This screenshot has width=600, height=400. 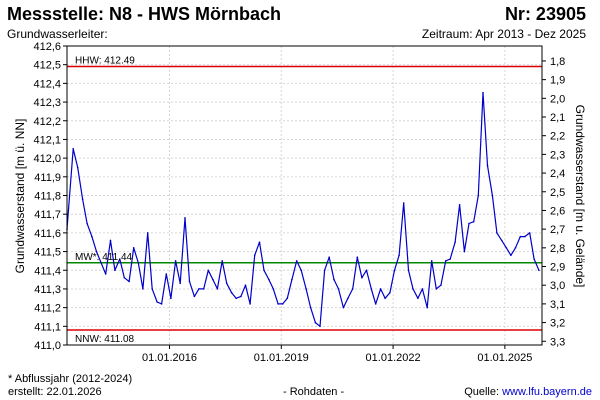 What do you see at coordinates (314, 392) in the screenshot?
I see `raw-data-label: - Rohdaten -` at bounding box center [314, 392].